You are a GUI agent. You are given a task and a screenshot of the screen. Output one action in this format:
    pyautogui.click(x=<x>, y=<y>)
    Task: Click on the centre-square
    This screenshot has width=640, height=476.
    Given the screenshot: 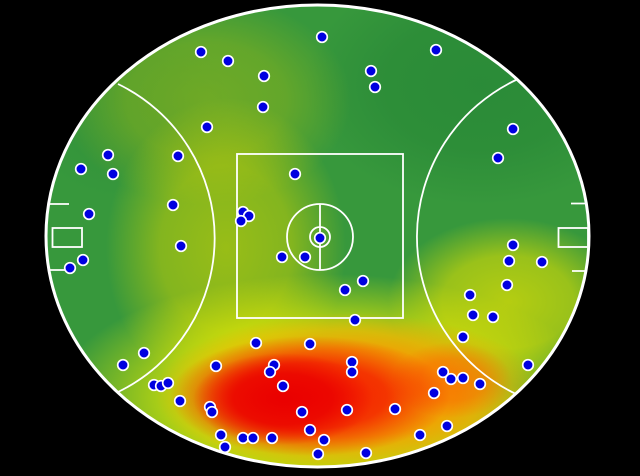 What is the action you would take?
    pyautogui.click(x=320, y=236)
    